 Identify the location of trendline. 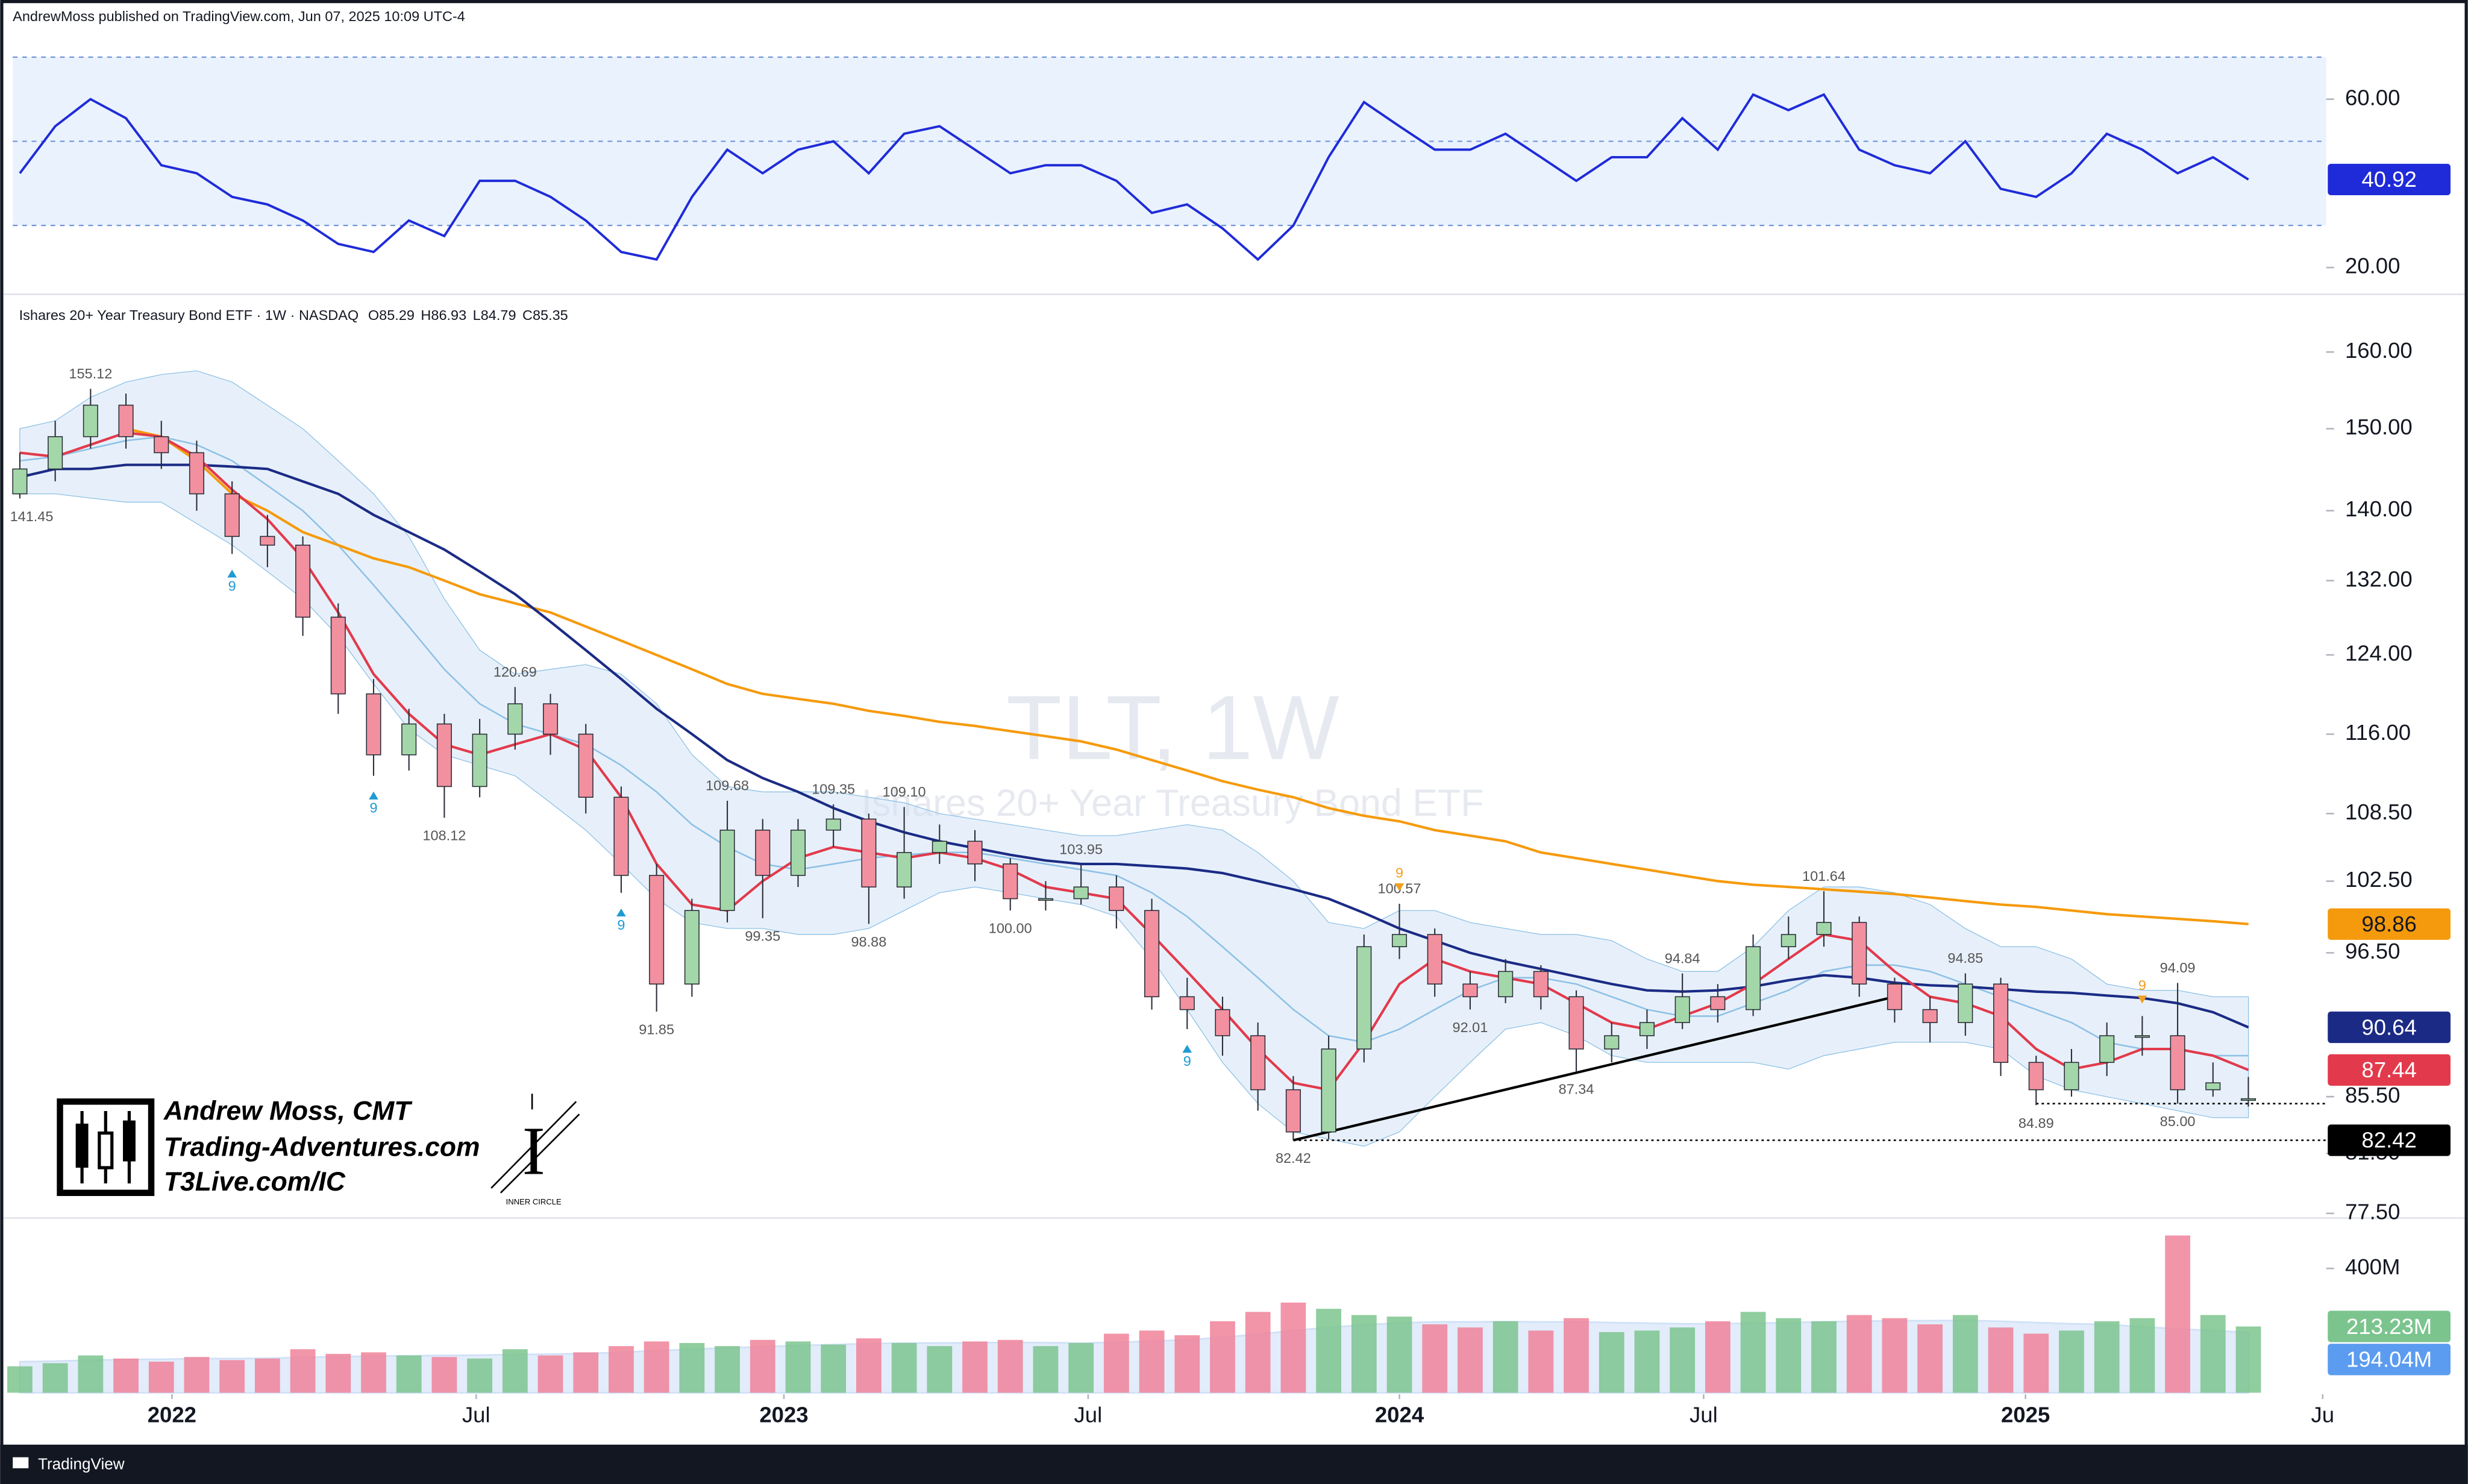
(1593, 1068).